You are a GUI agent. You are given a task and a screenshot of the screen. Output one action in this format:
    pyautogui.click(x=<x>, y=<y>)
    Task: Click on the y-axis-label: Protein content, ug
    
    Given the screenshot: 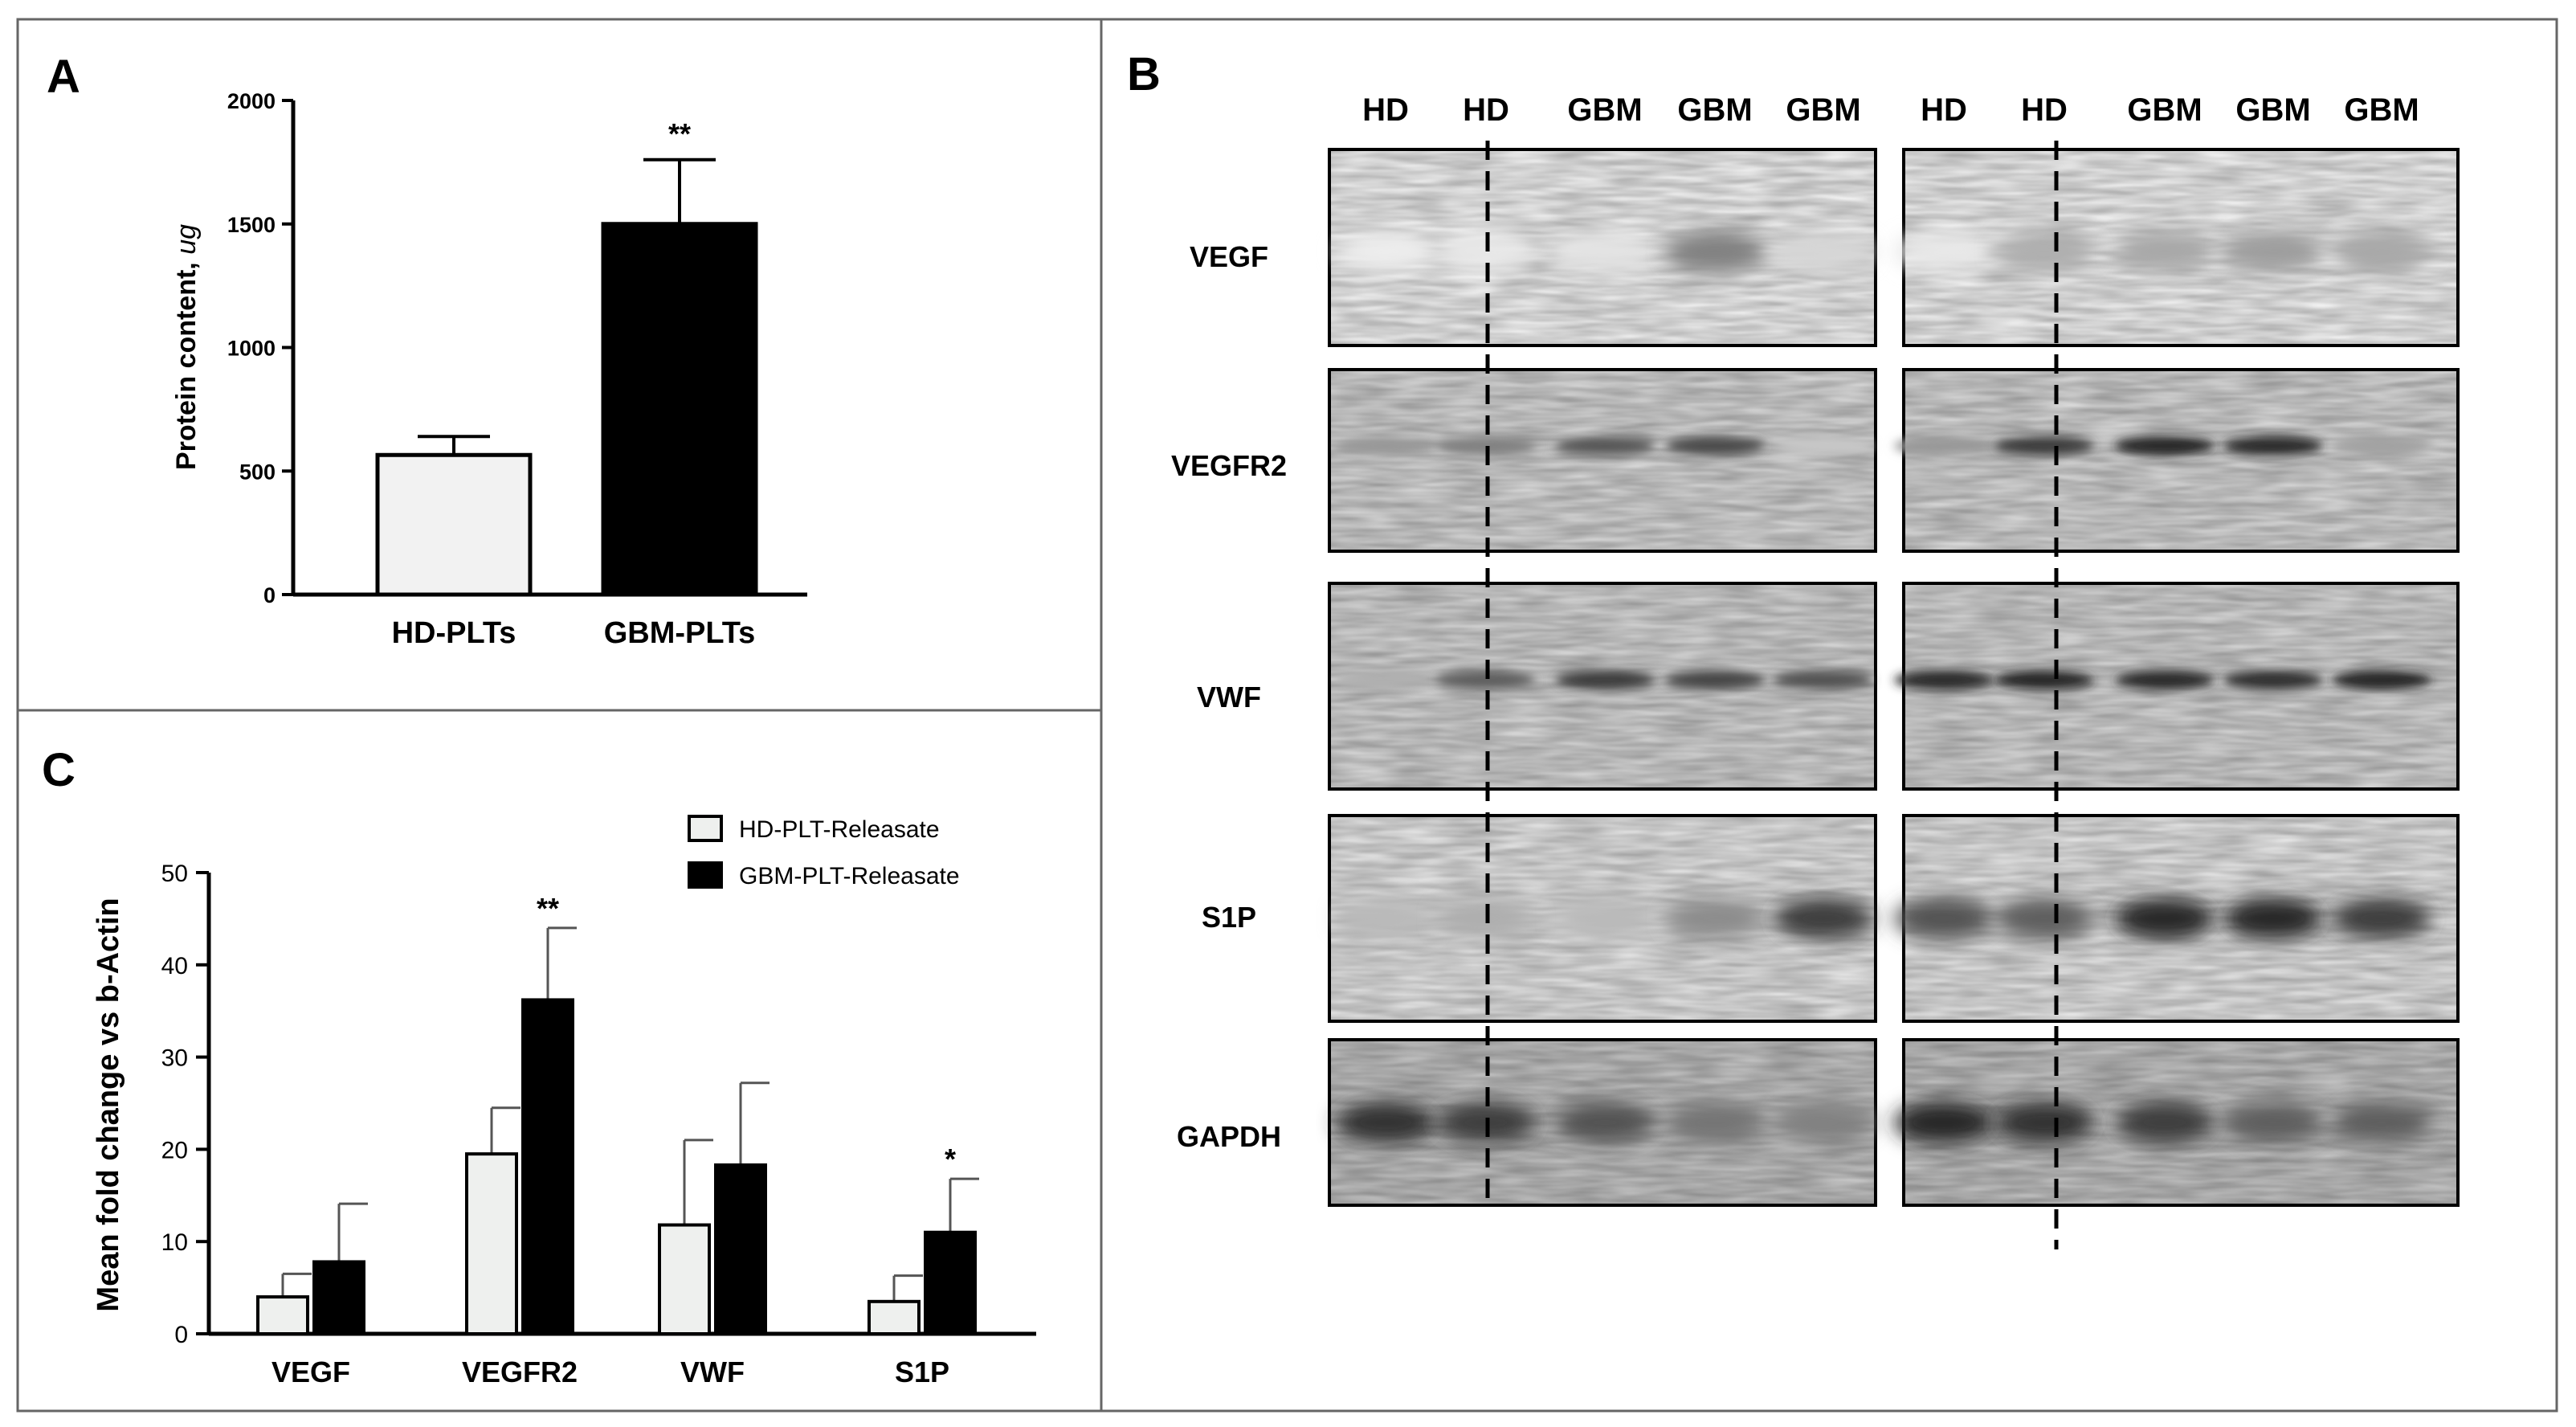 What is the action you would take?
    pyautogui.click(x=186, y=347)
    